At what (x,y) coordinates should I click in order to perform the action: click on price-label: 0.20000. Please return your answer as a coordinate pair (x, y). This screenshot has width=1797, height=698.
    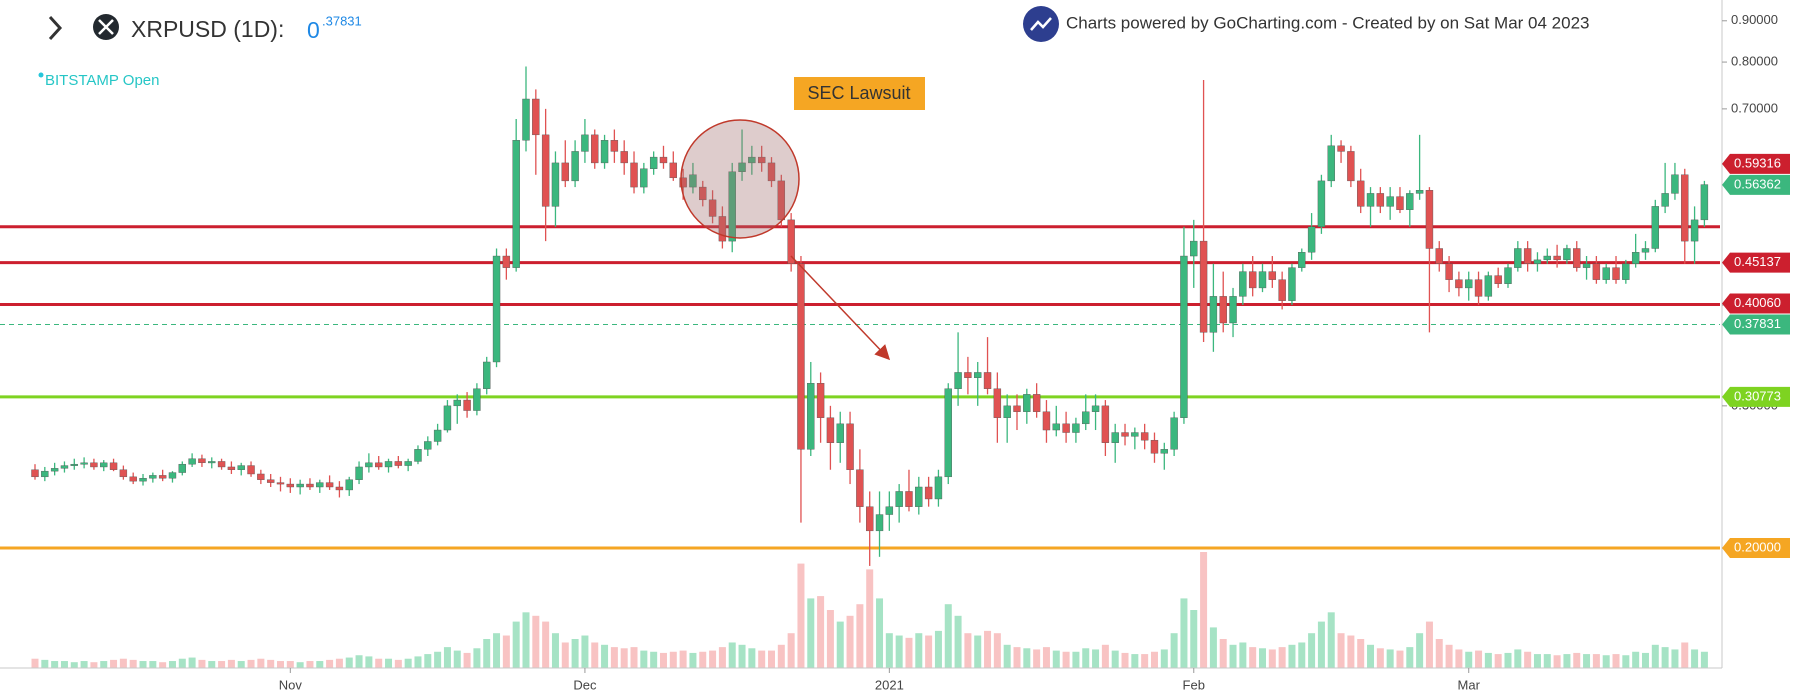
    Looking at the image, I should click on (1757, 546).